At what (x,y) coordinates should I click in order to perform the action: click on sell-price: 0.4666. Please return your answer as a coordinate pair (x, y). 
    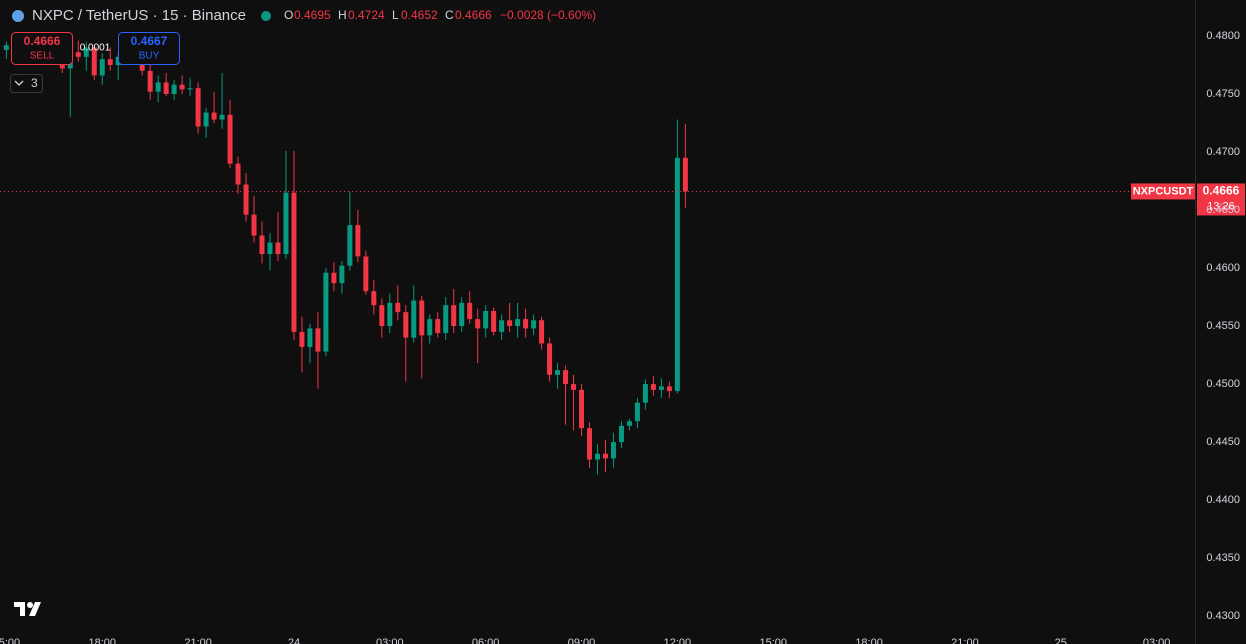
    Looking at the image, I should click on (42, 41).